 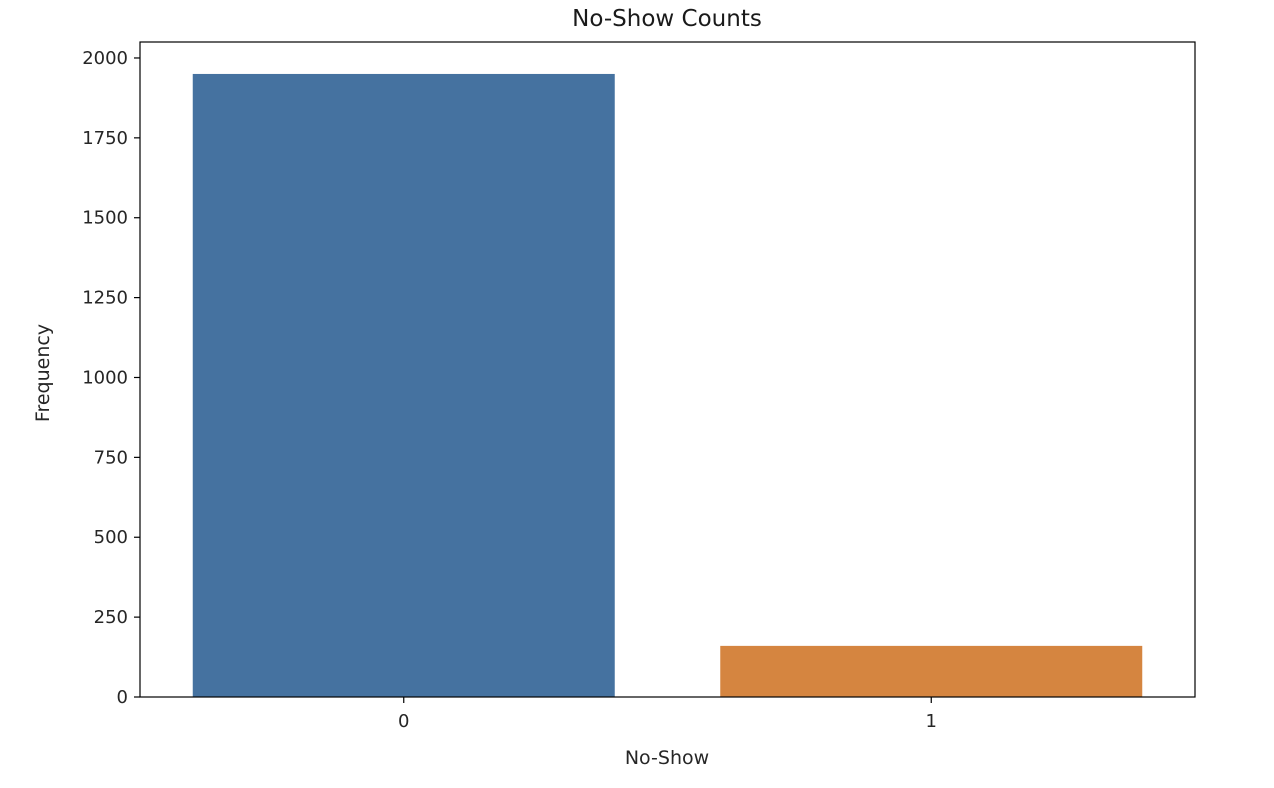 What do you see at coordinates (111, 617) in the screenshot?
I see `y-tick-label: 250` at bounding box center [111, 617].